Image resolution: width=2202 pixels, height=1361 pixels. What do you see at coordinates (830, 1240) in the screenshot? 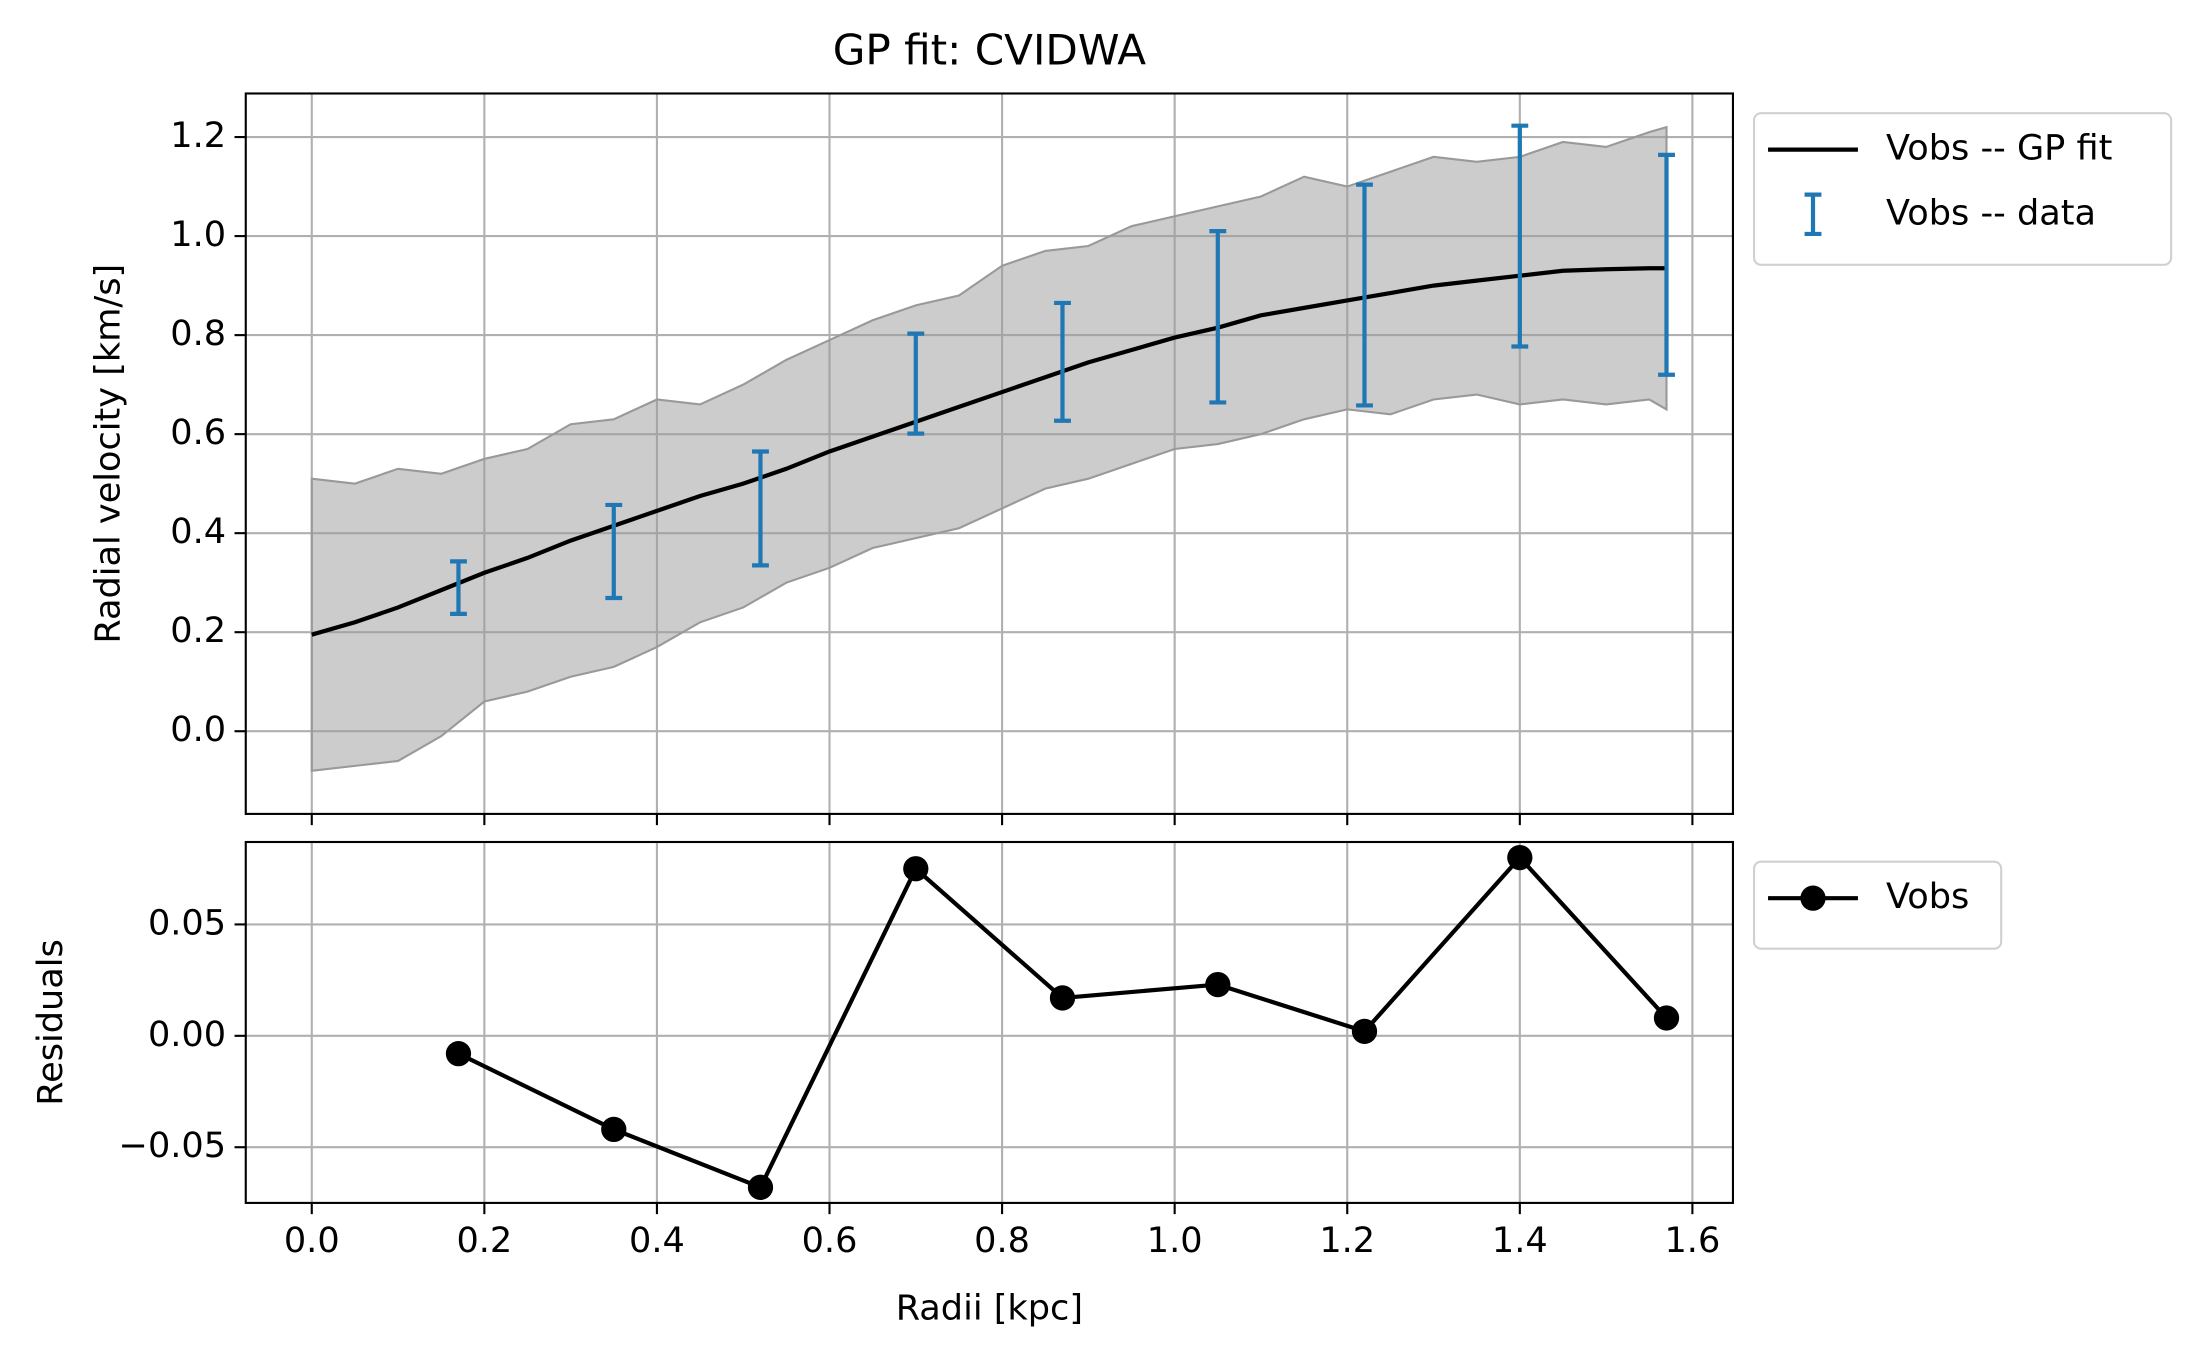
I see `x-tick-label: 0.6` at bounding box center [830, 1240].